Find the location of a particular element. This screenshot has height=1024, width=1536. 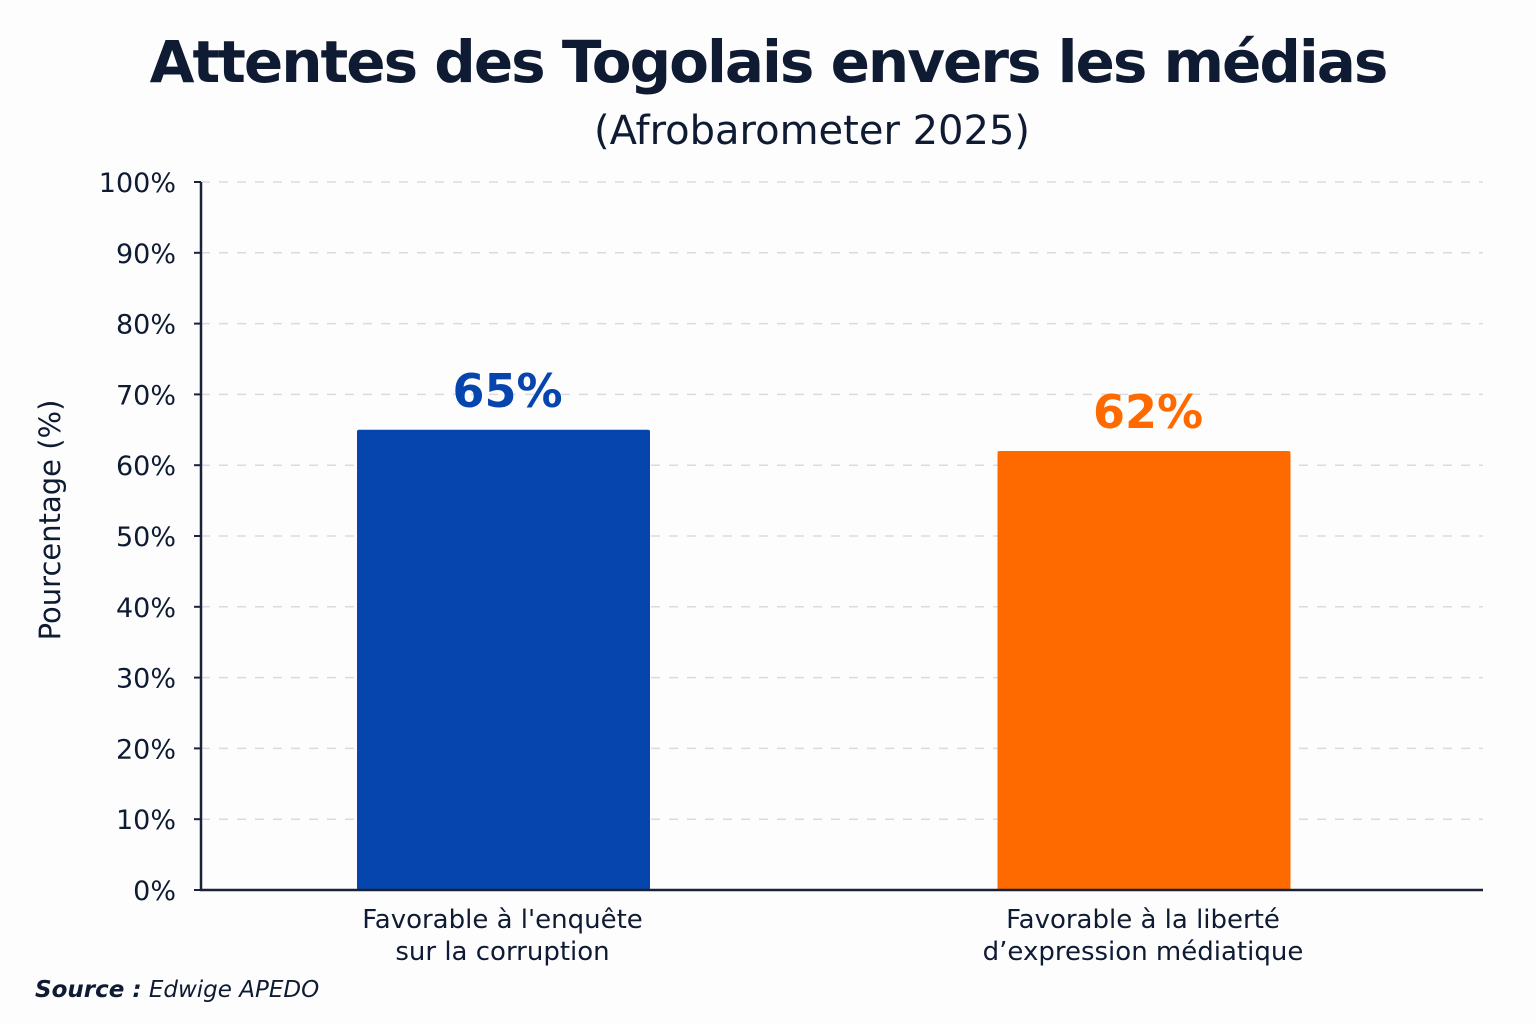

y-tick-label: 0% is located at coordinates (154, 891).